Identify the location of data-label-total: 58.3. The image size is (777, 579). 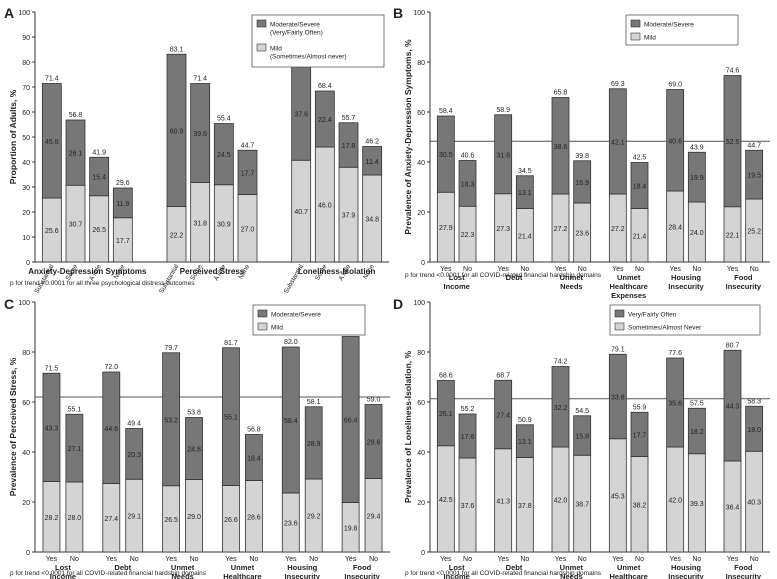
(754, 401).